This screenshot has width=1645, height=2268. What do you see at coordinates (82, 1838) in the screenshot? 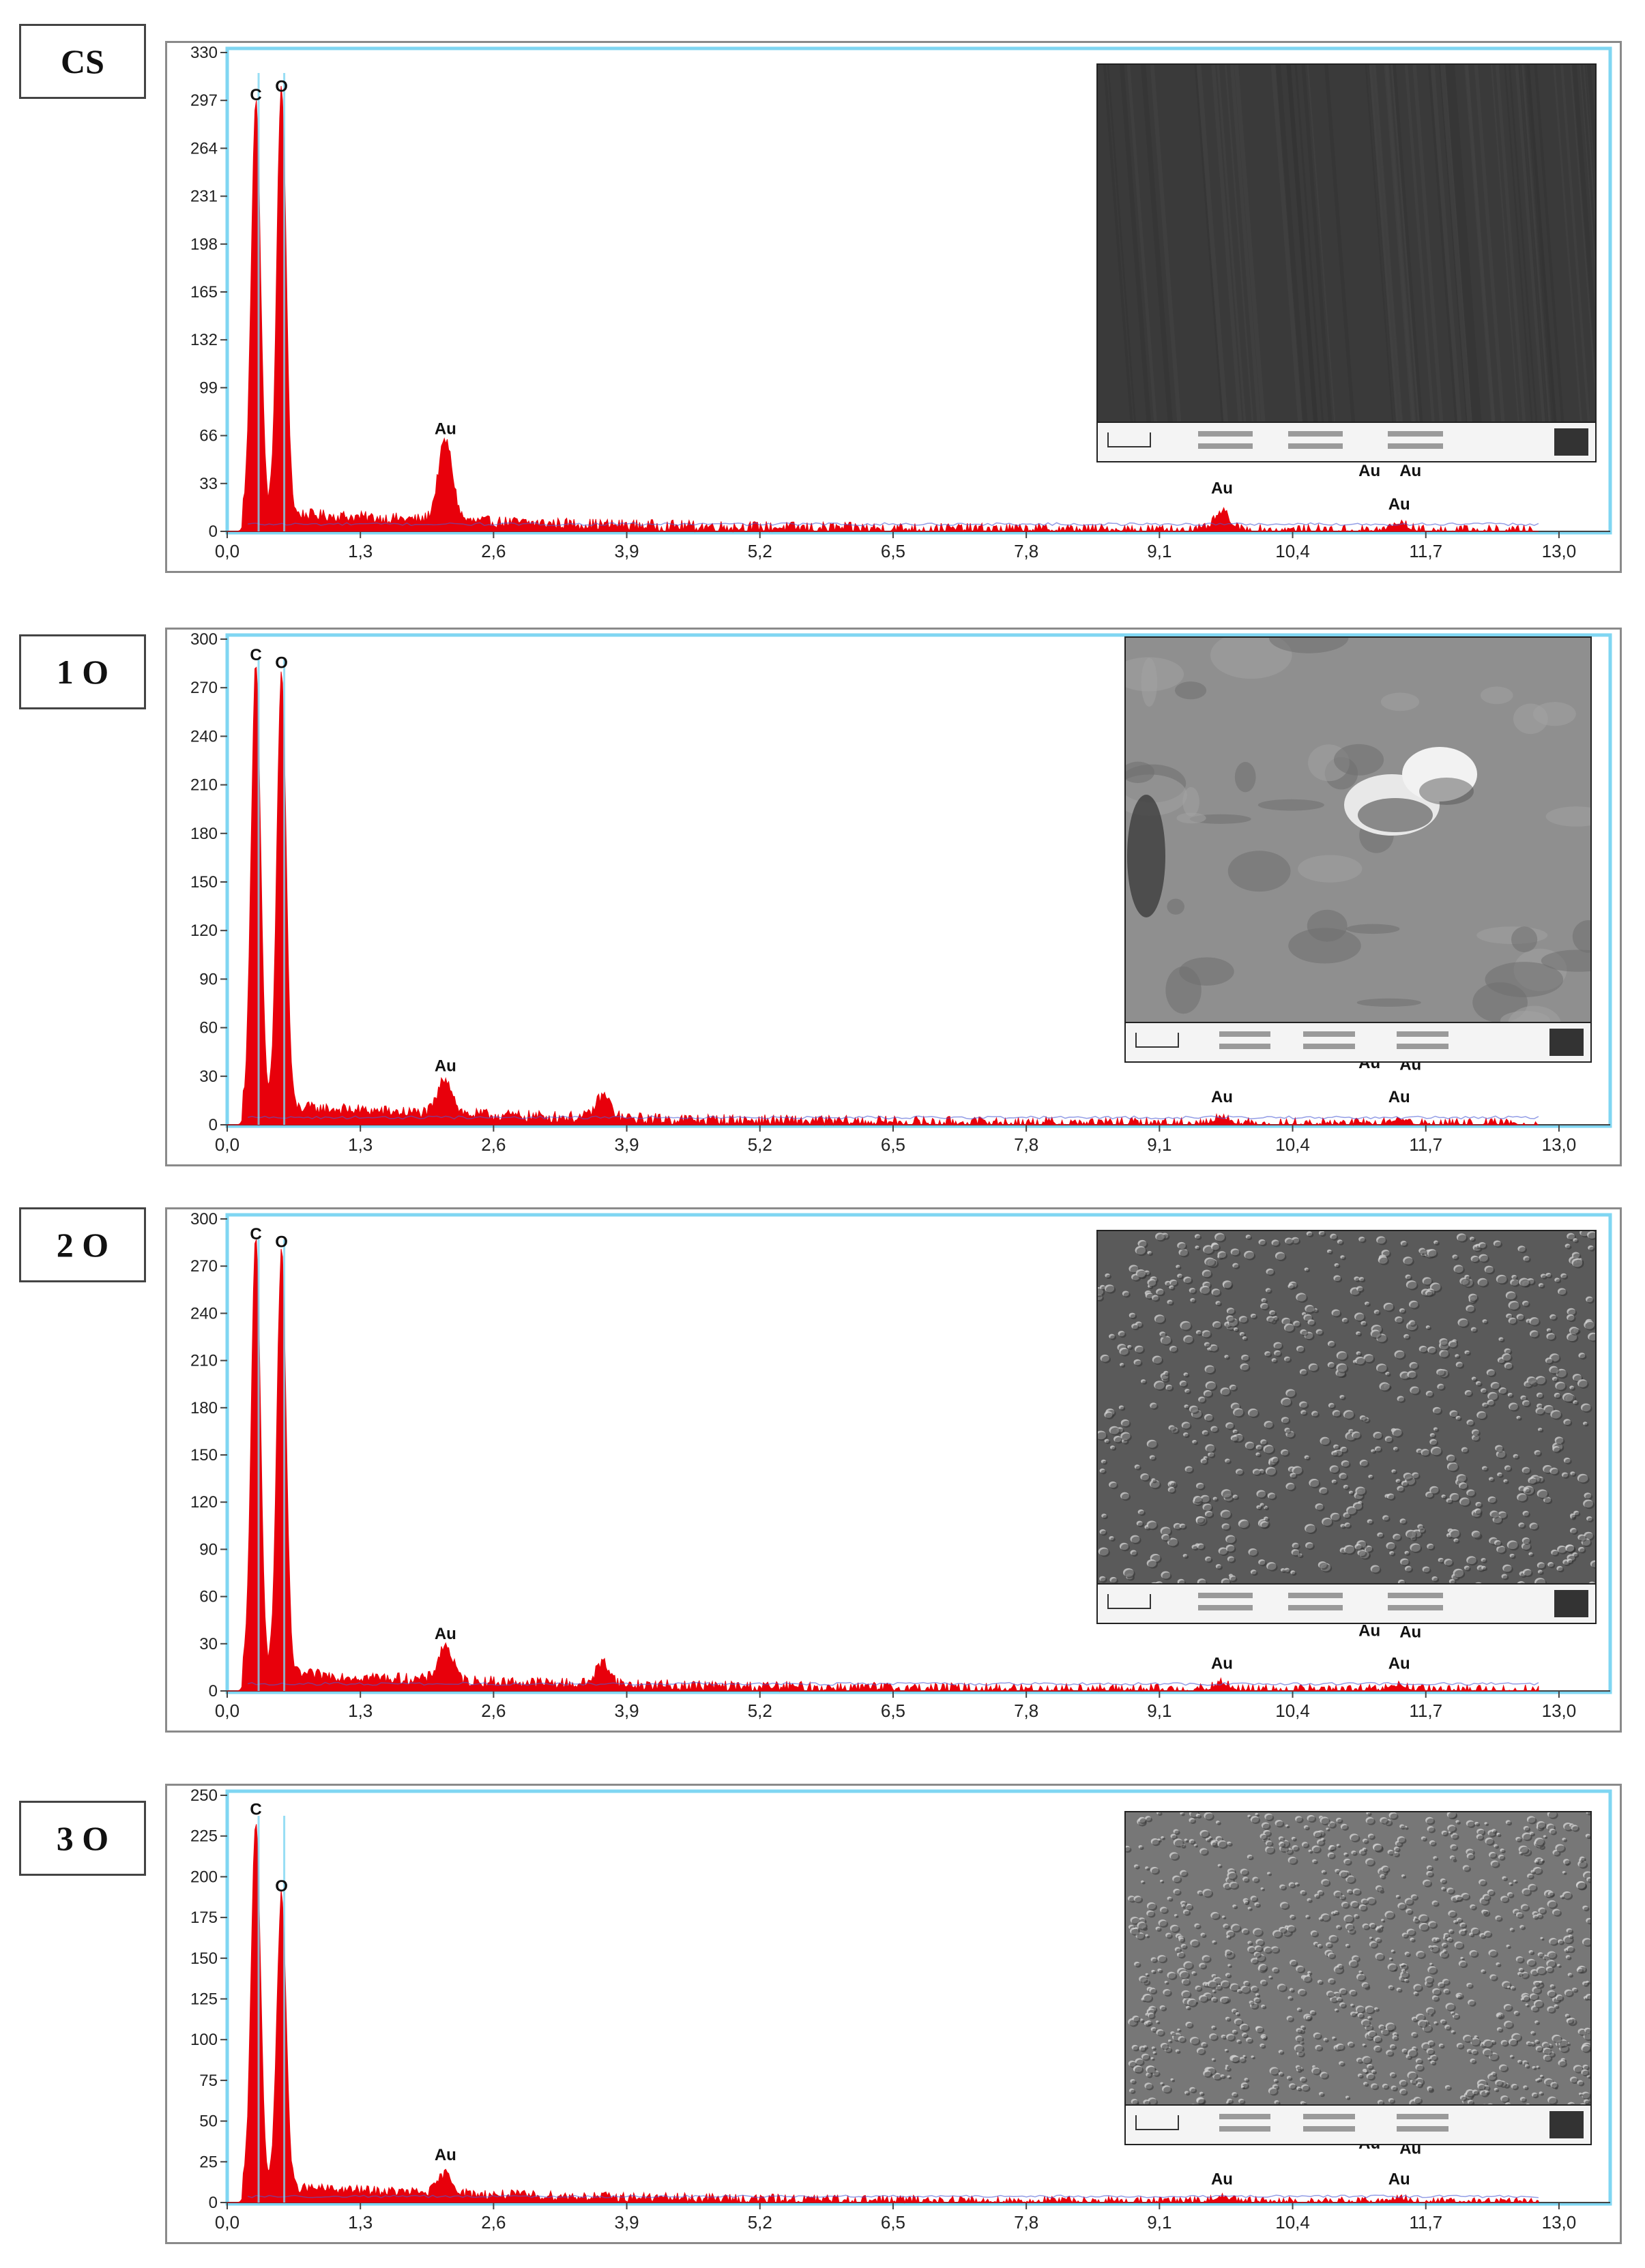
I see `panel-label: 3 O` at bounding box center [82, 1838].